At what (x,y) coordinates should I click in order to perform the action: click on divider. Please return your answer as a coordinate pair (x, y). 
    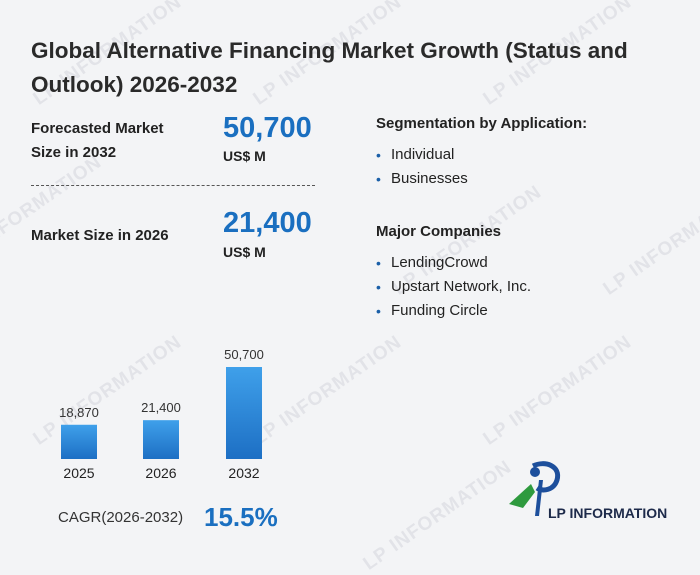
    Looking at the image, I should click on (173, 185).